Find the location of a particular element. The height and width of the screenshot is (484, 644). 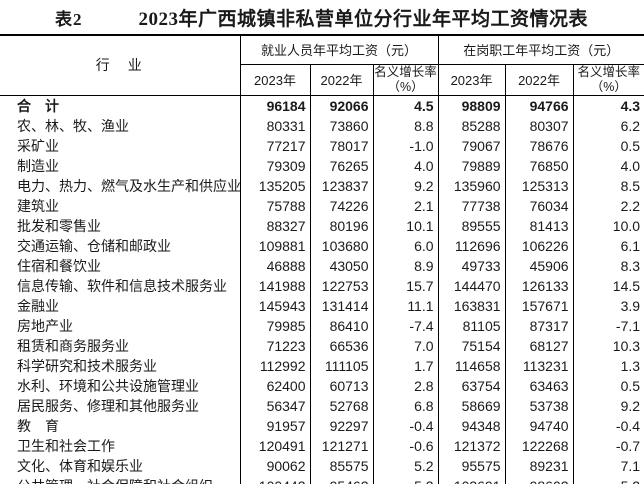

wage-value: -0.4 is located at coordinates (406, 425).